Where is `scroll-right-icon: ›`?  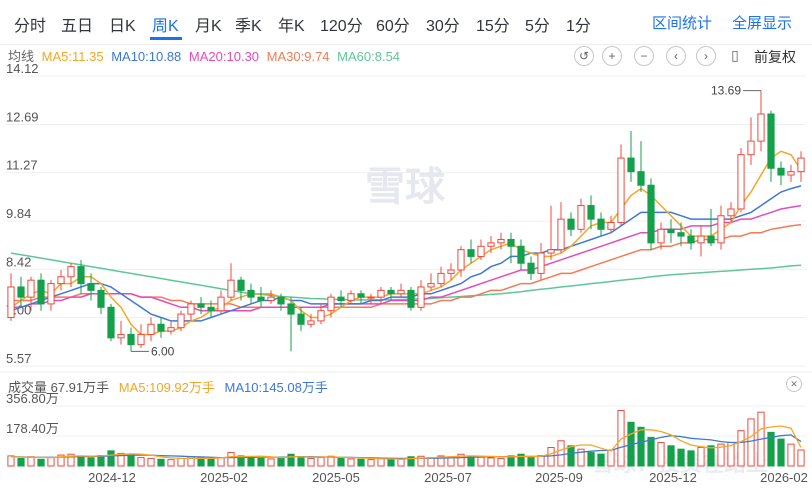 scroll-right-icon: › is located at coordinates (706, 56).